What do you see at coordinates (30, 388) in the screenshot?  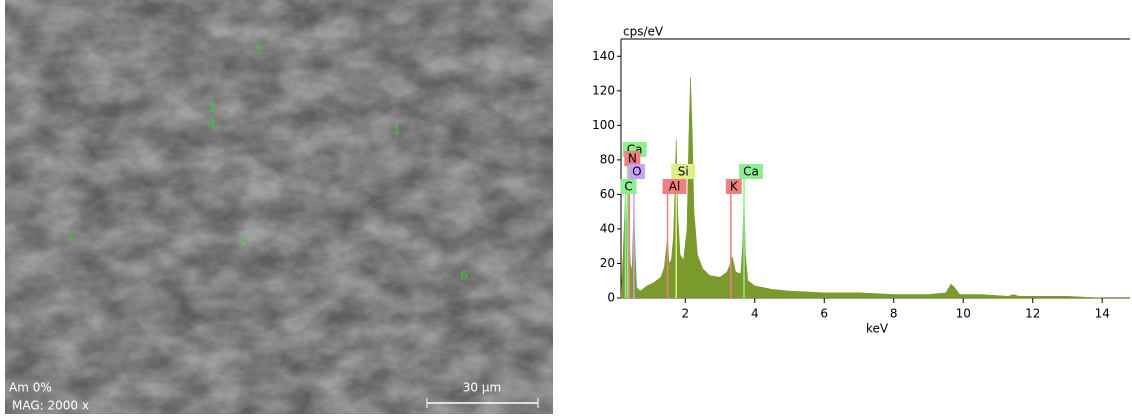 I see `caption: Am 0%` at bounding box center [30, 388].